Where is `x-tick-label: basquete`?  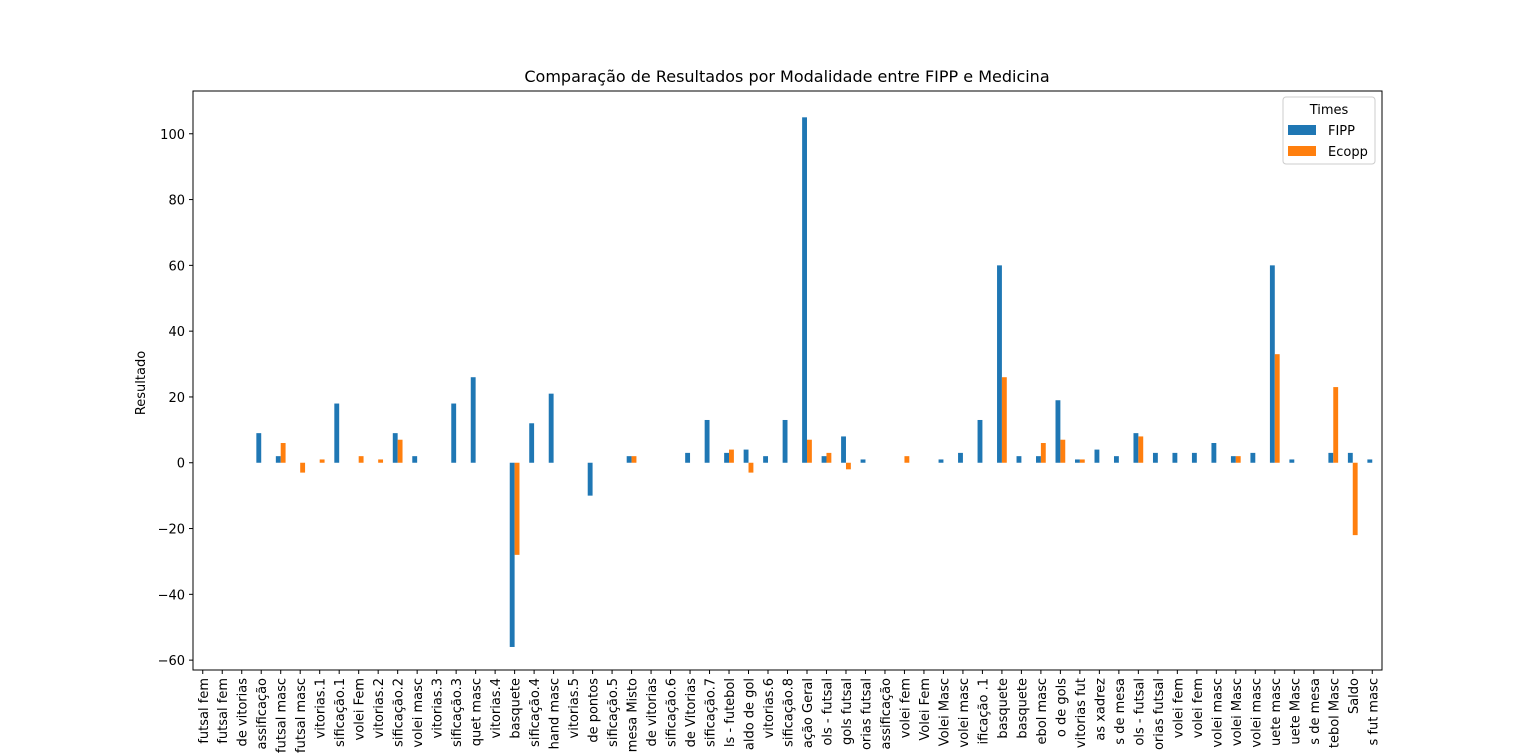
x-tick-label: basquete is located at coordinates (1022, 708).